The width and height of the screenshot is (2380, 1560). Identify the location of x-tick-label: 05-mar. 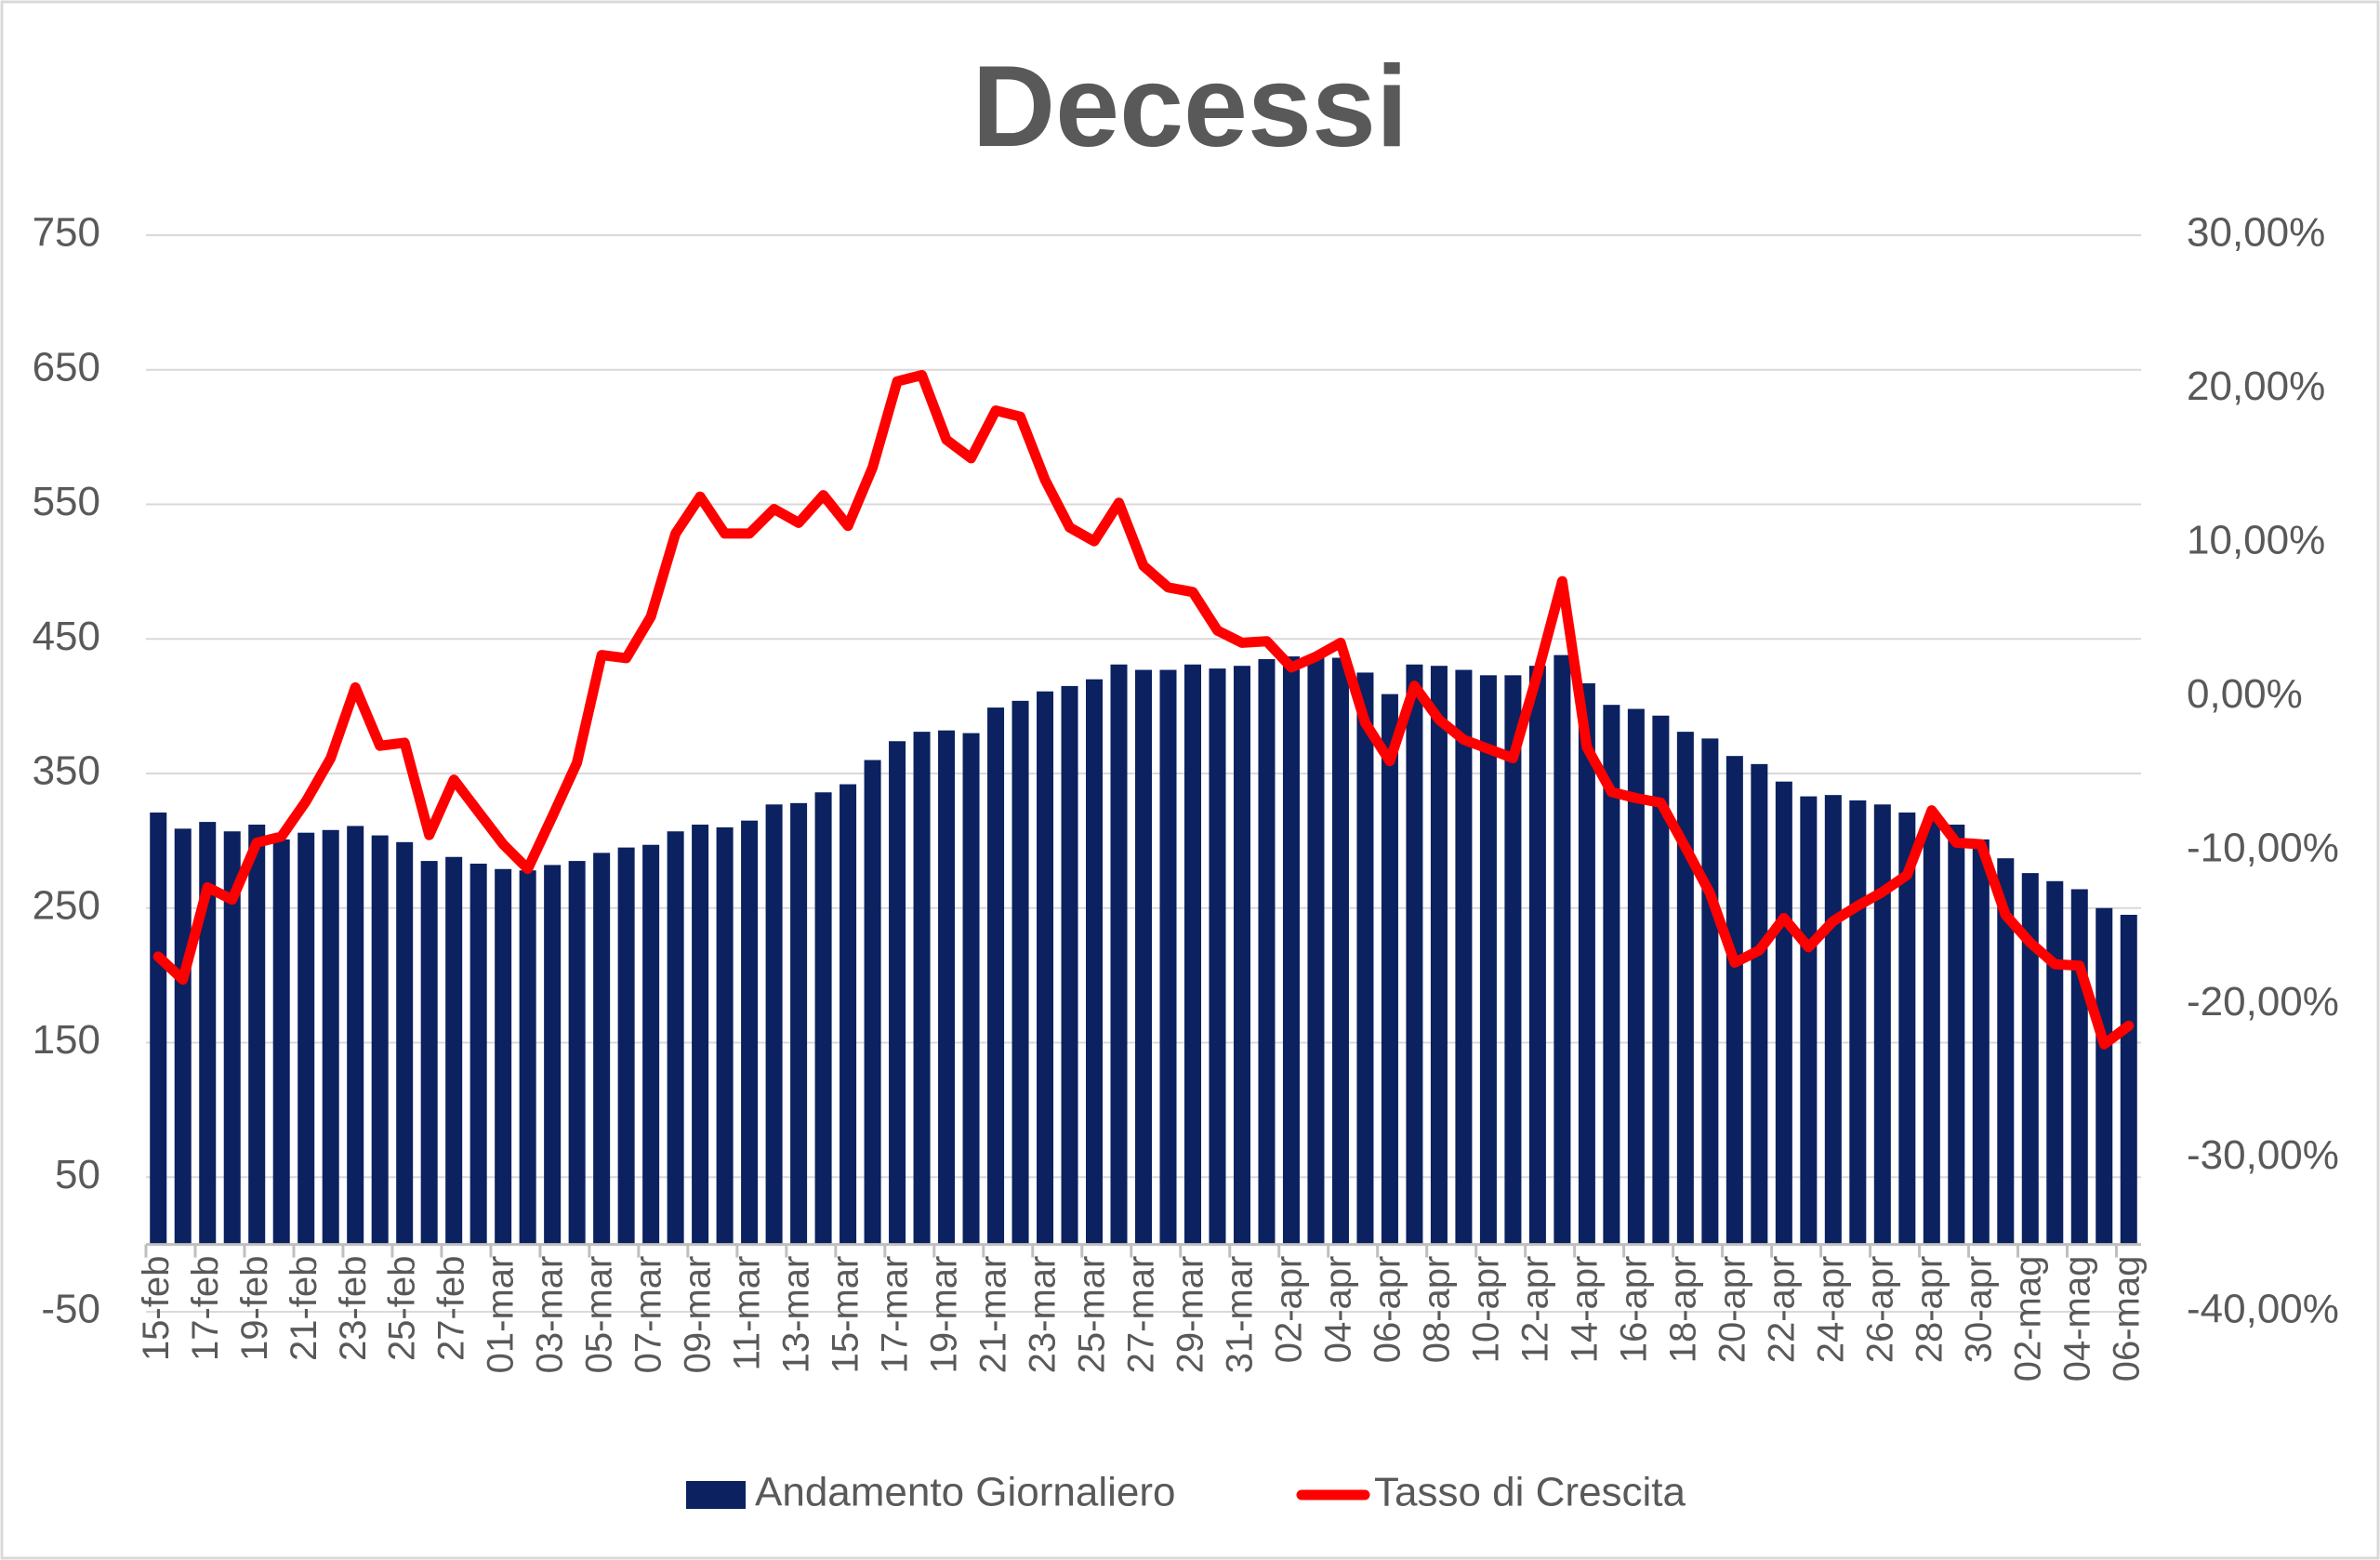
(599, 1315).